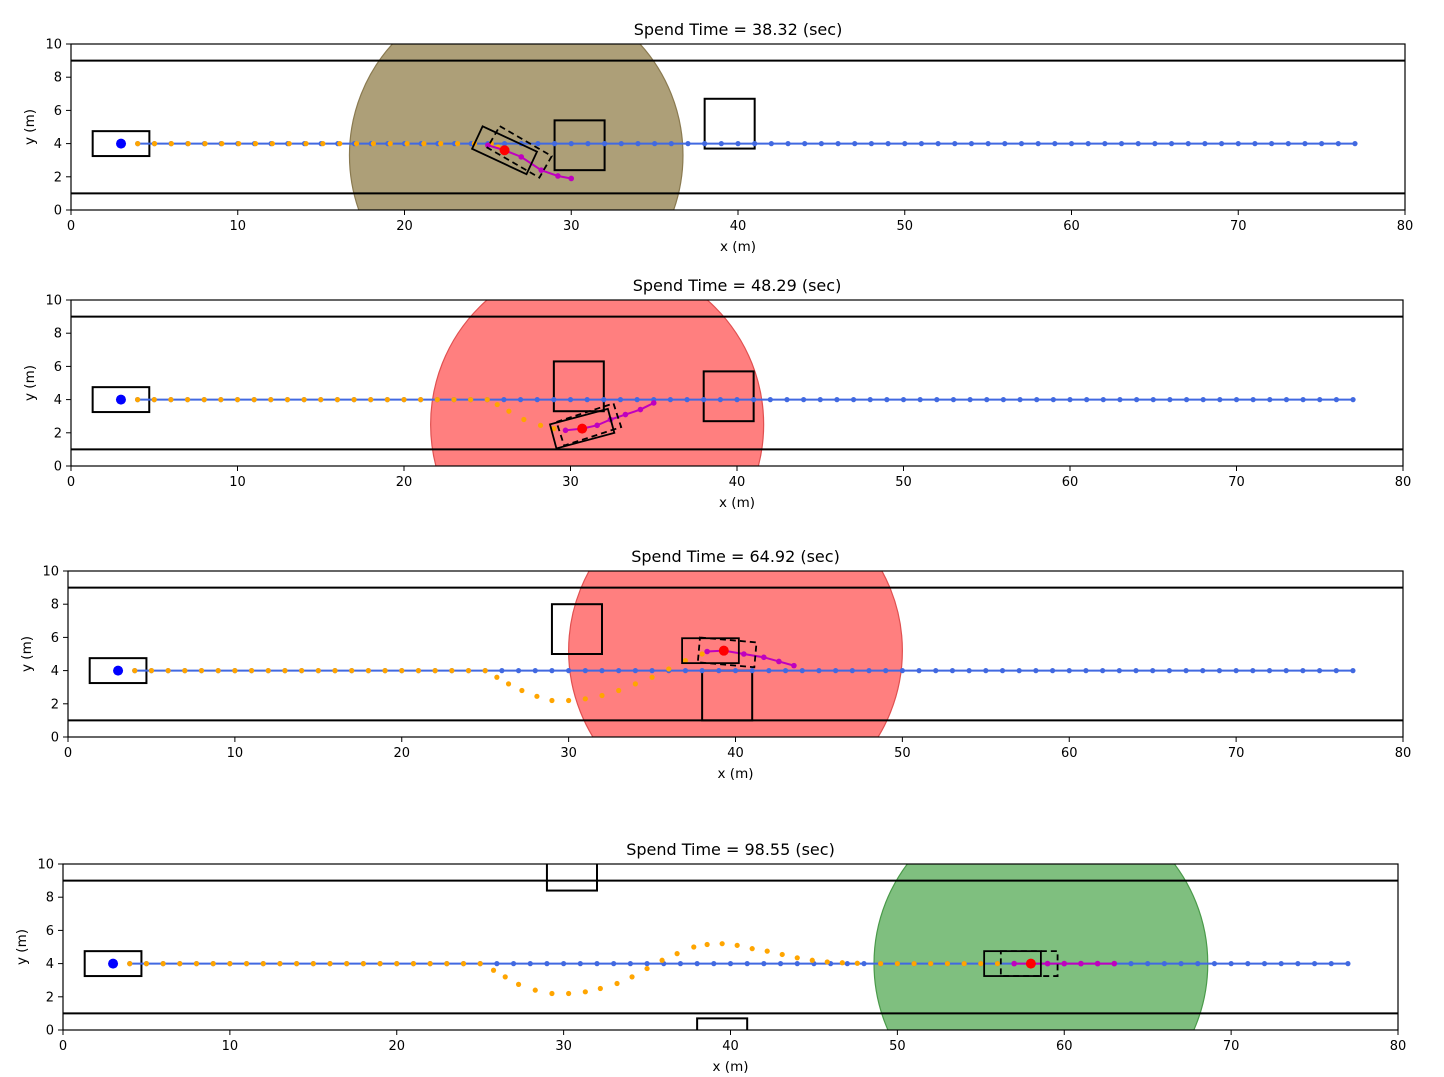  Describe the element at coordinates (1041, 947) in the screenshot. I see `sensing-range-circle` at that location.